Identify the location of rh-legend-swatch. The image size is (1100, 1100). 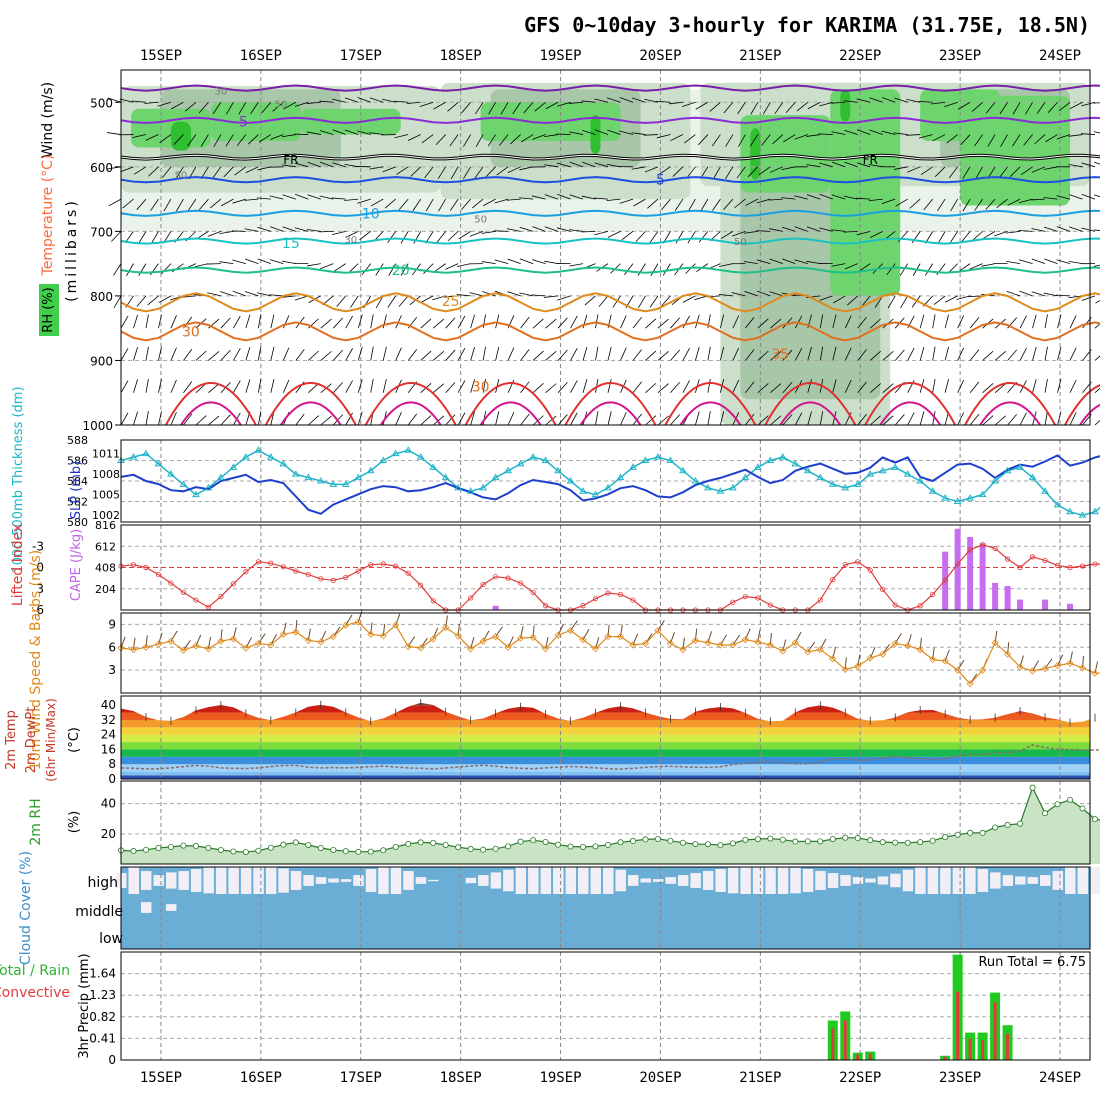
(49, 310).